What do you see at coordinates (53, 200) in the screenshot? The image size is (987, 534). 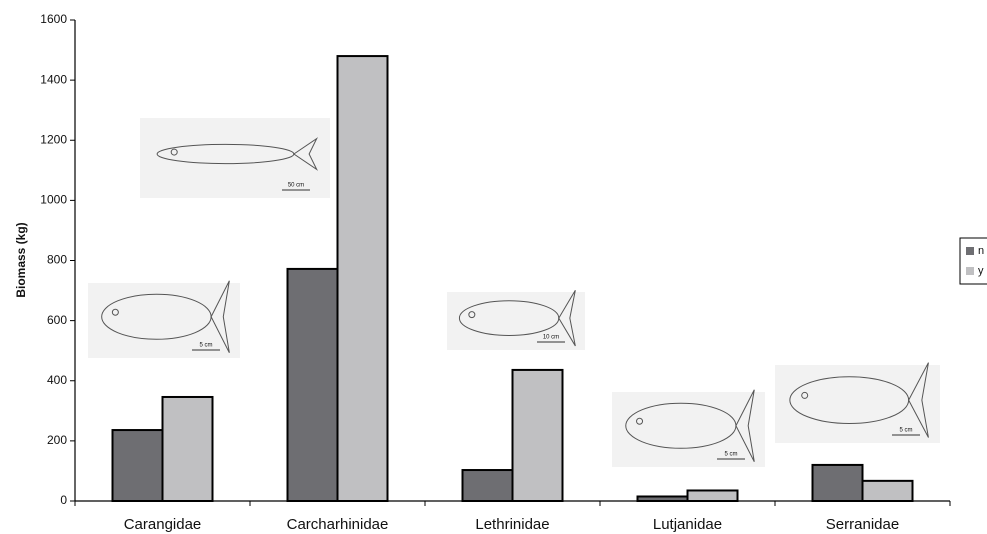 I see `y-tick-label: 1000` at bounding box center [53, 200].